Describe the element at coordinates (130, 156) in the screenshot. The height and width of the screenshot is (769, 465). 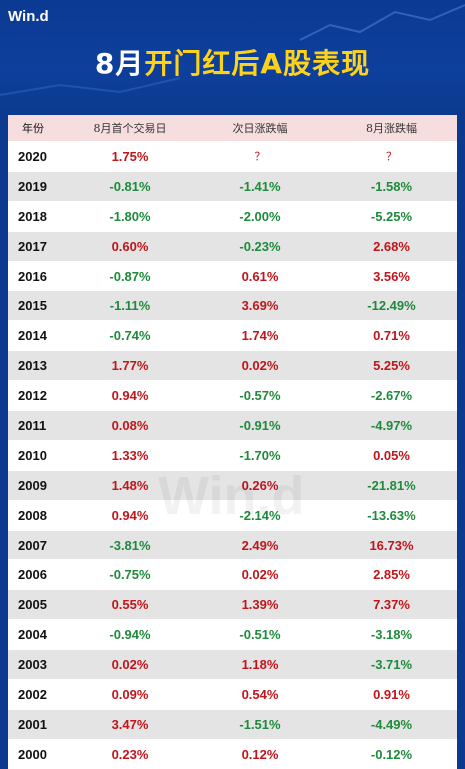
I see `cell-first-day: 1.75%` at that location.